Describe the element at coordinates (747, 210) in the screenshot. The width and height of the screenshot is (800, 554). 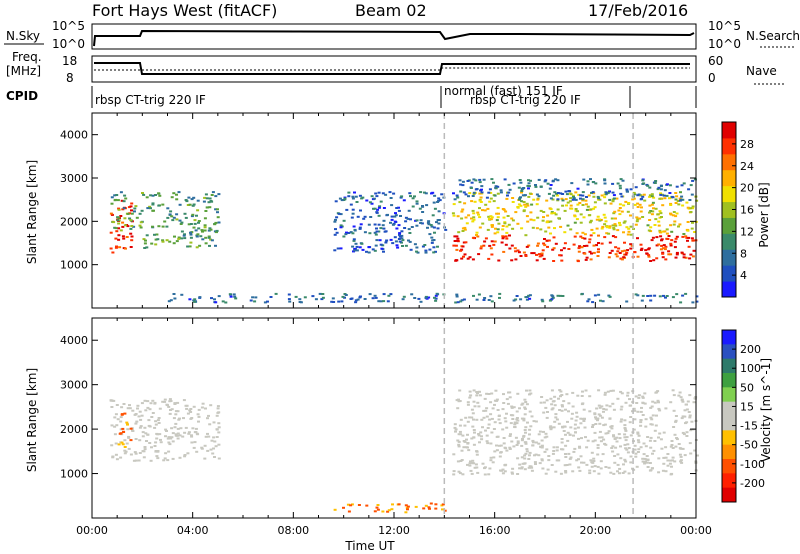
I see `colorbar-tick-label: 16` at that location.